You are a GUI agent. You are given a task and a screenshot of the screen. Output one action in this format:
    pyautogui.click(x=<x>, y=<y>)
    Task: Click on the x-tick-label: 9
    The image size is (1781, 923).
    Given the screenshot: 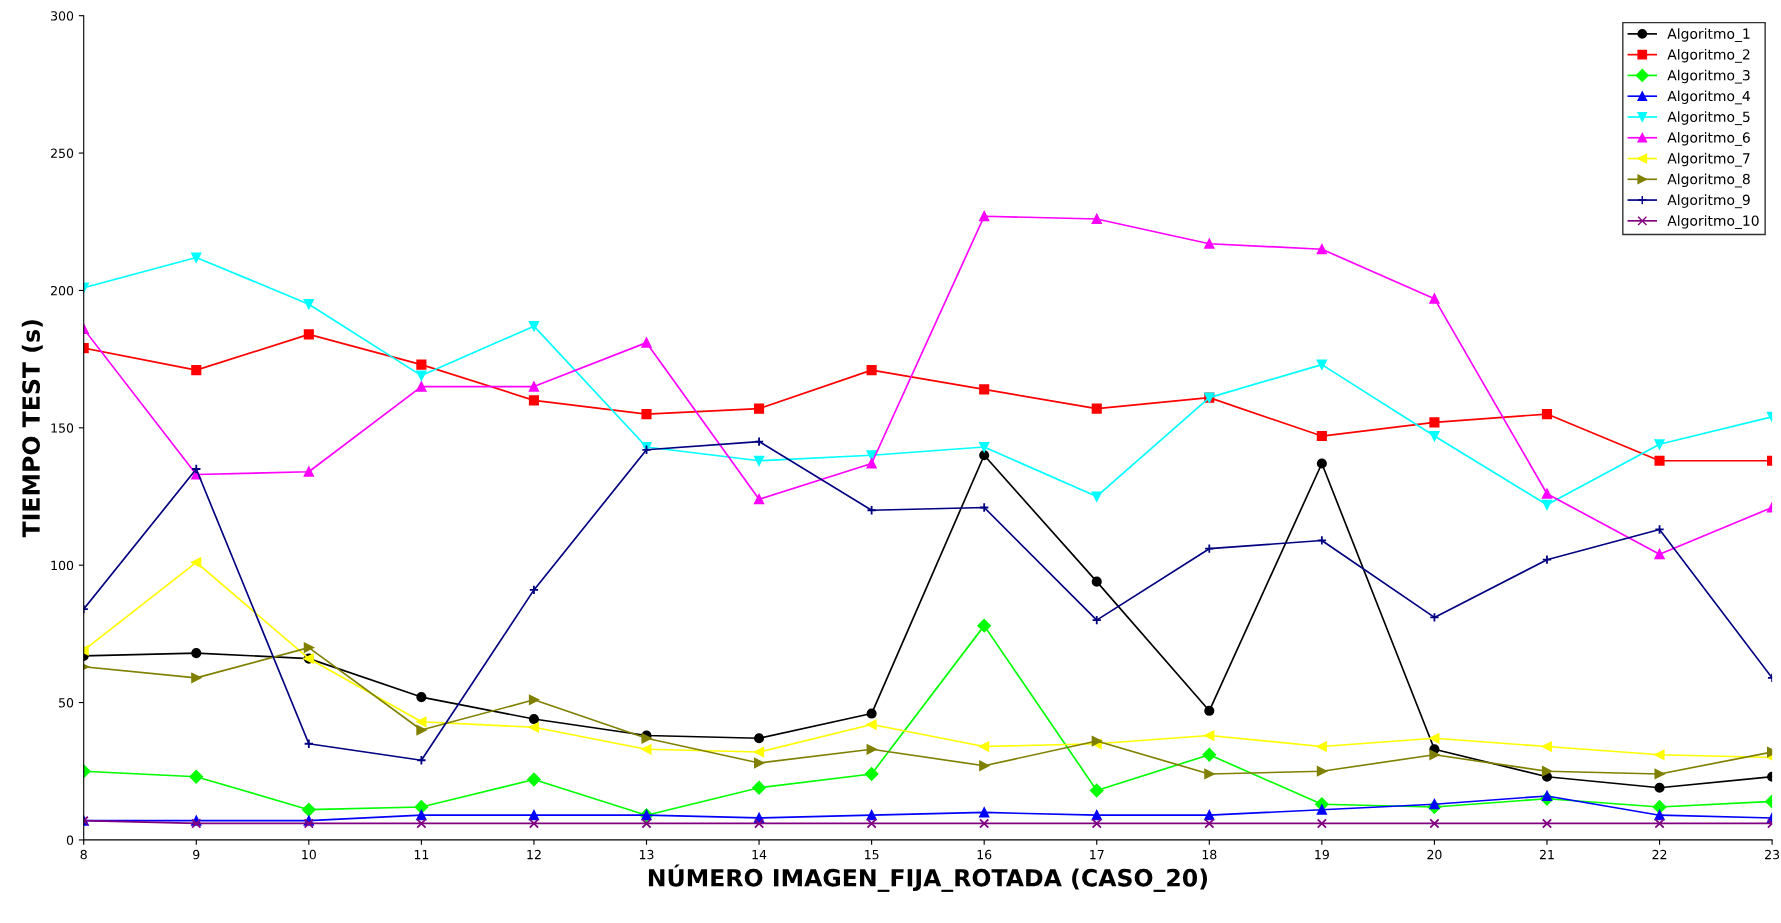 What is the action you would take?
    pyautogui.click(x=196, y=854)
    